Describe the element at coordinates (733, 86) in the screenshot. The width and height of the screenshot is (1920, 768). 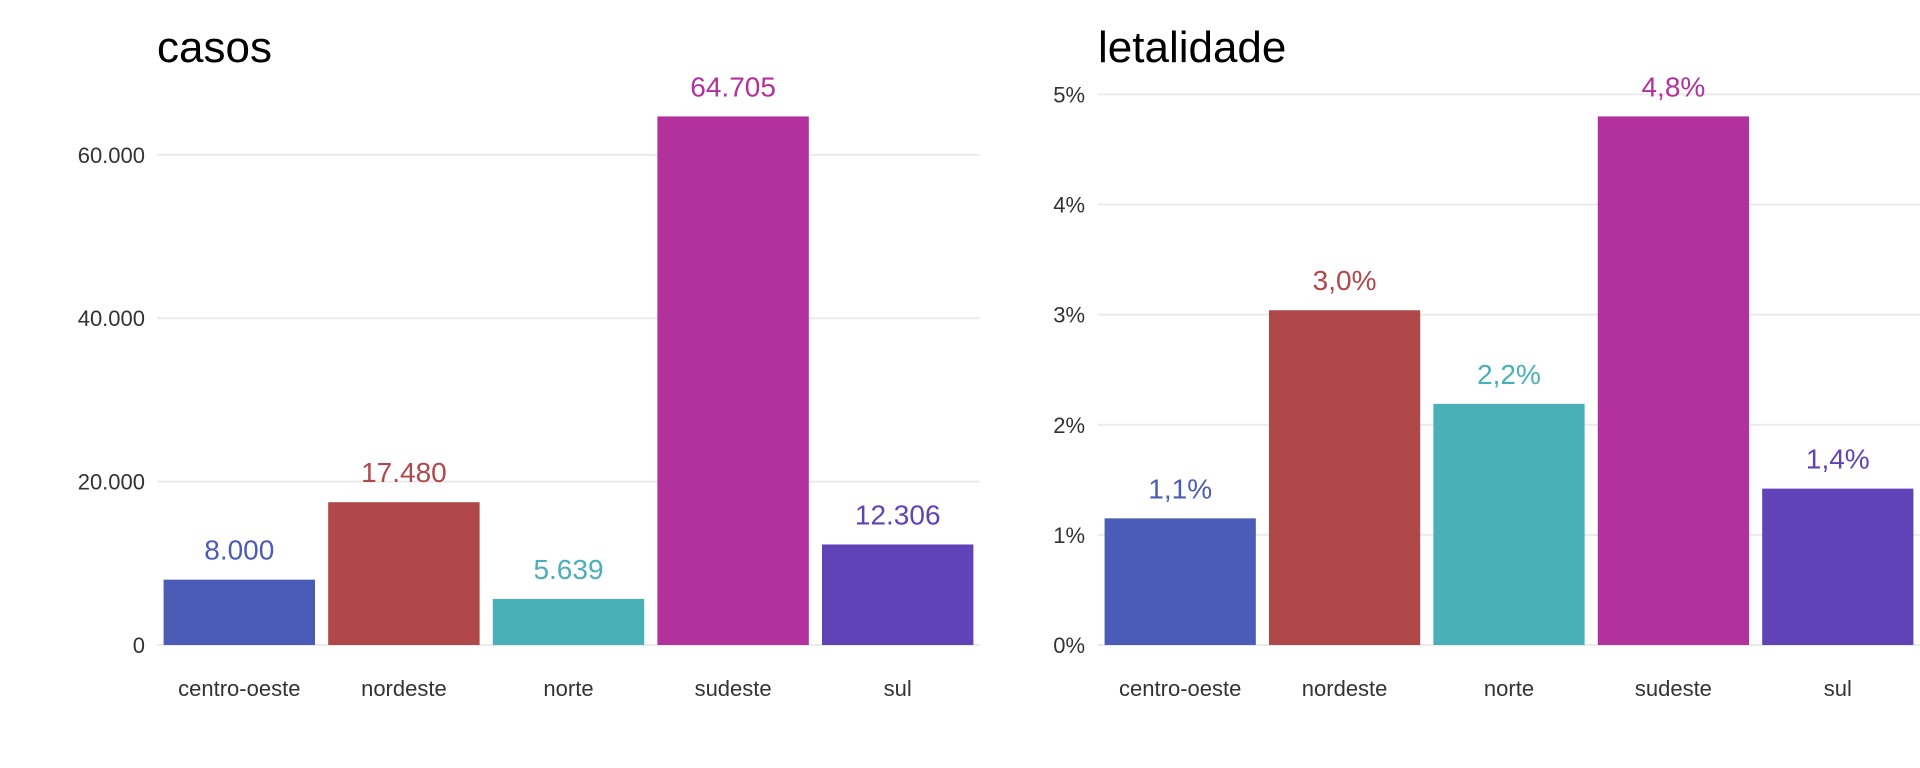
I see `data-label-sudeste: 64.705` at that location.